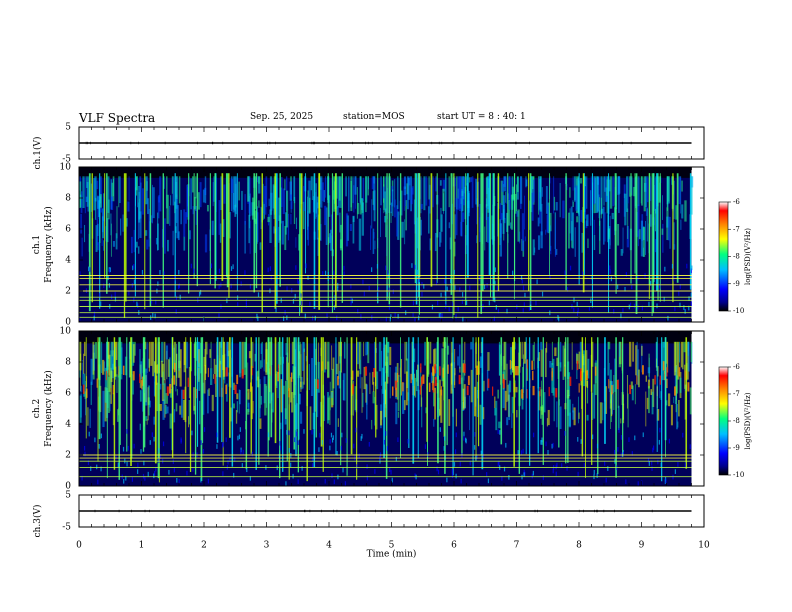 The width and height of the screenshot is (792, 612). What do you see at coordinates (738, 311) in the screenshot?
I see `colorbar-tick-label: -10` at bounding box center [738, 311].